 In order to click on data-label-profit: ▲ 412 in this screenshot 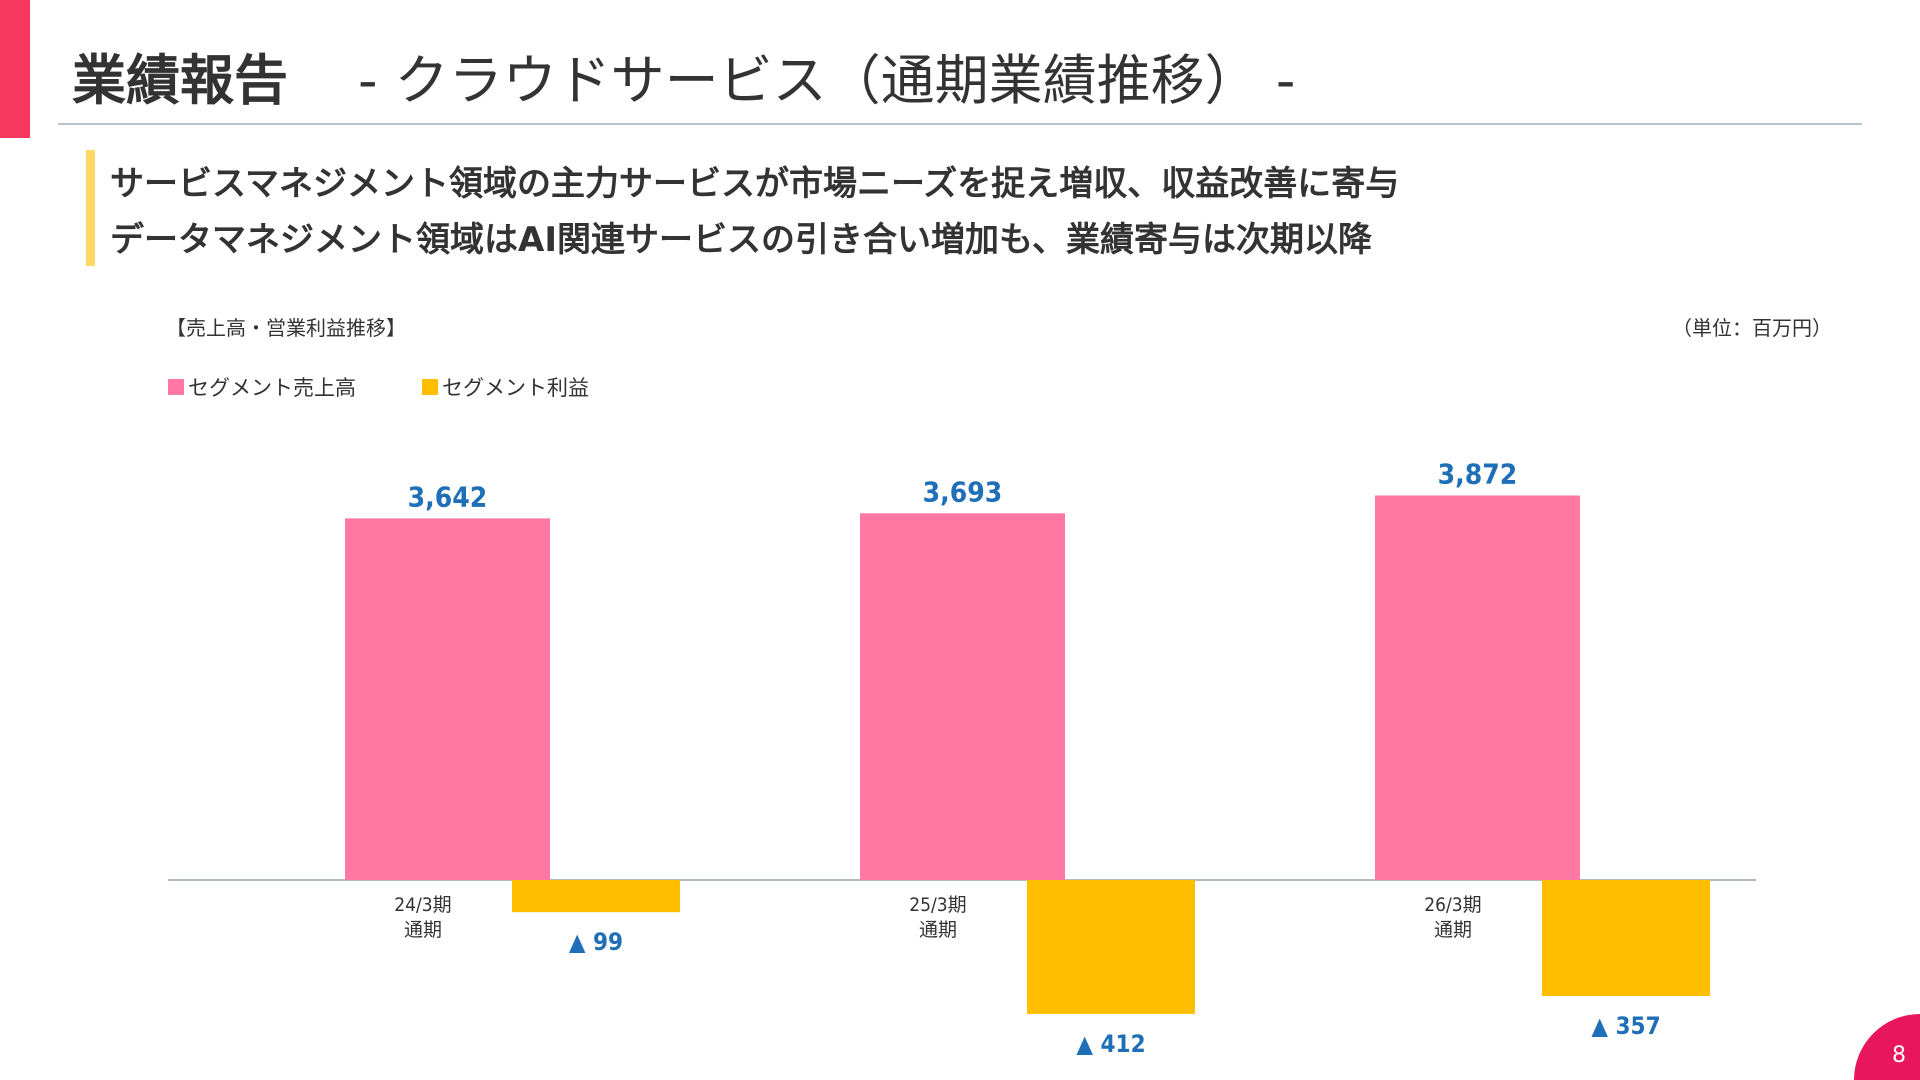, I will do `click(1110, 1044)`.